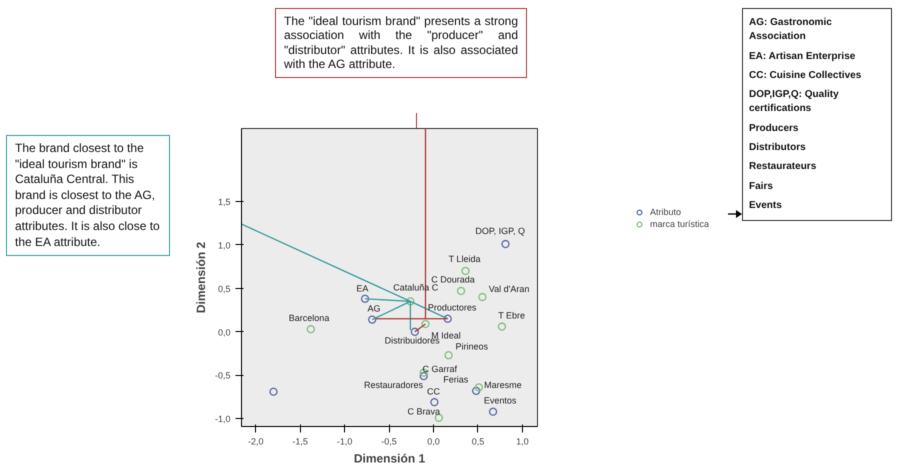 The height and width of the screenshot is (466, 909). Describe the element at coordinates (401, 43) in the screenshot. I see `text: The "ideal tourism brand" presents a strong association with the "producer" and "distributor" attributes. It is also associated with the AG attribute.` at that location.